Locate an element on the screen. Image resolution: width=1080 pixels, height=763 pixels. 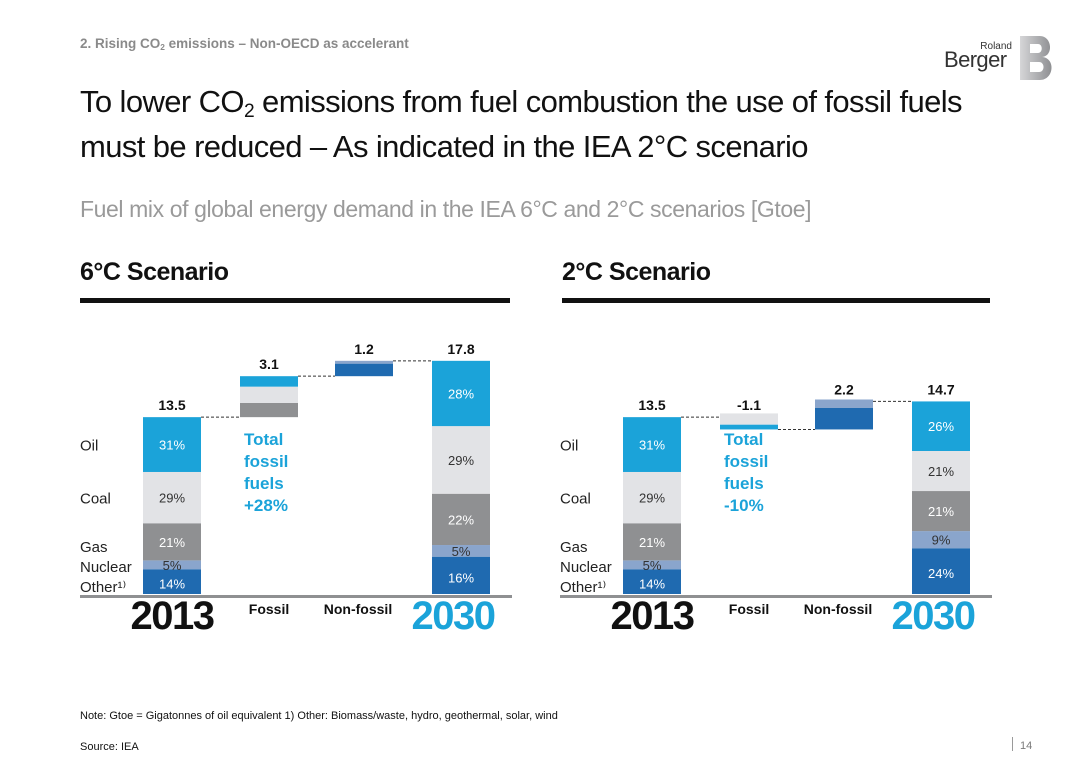
panel-rule-6c is located at coordinates (295, 300).